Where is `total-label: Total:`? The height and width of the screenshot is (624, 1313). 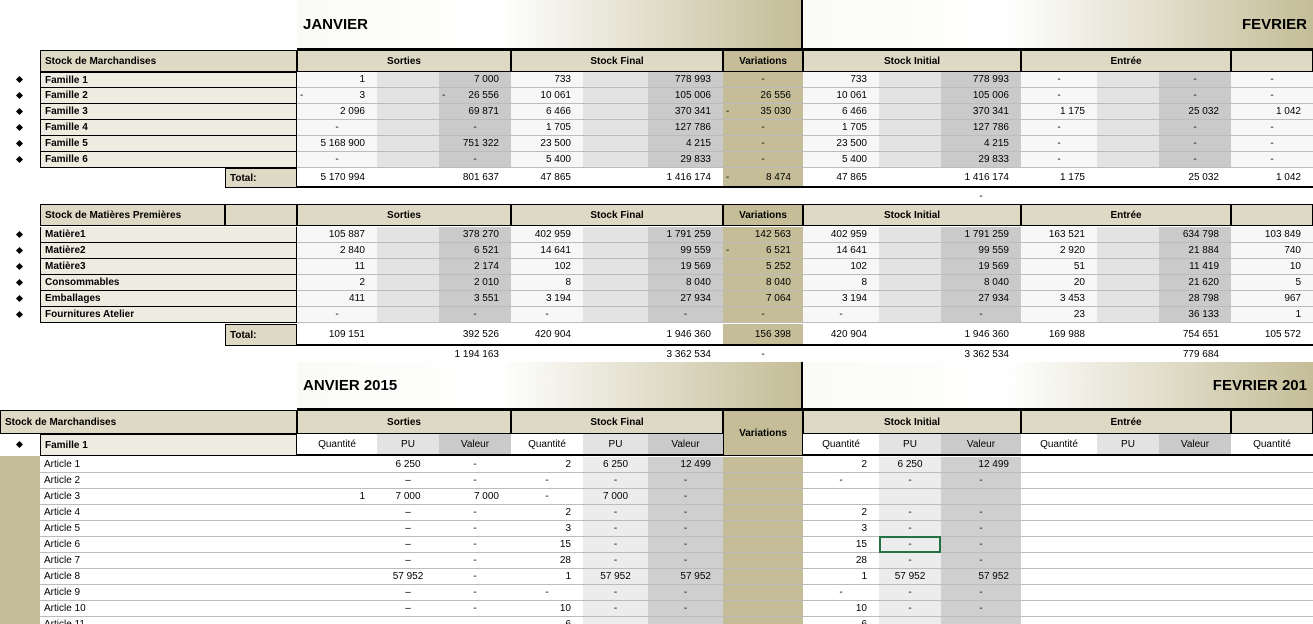 total-label: Total: is located at coordinates (261, 335).